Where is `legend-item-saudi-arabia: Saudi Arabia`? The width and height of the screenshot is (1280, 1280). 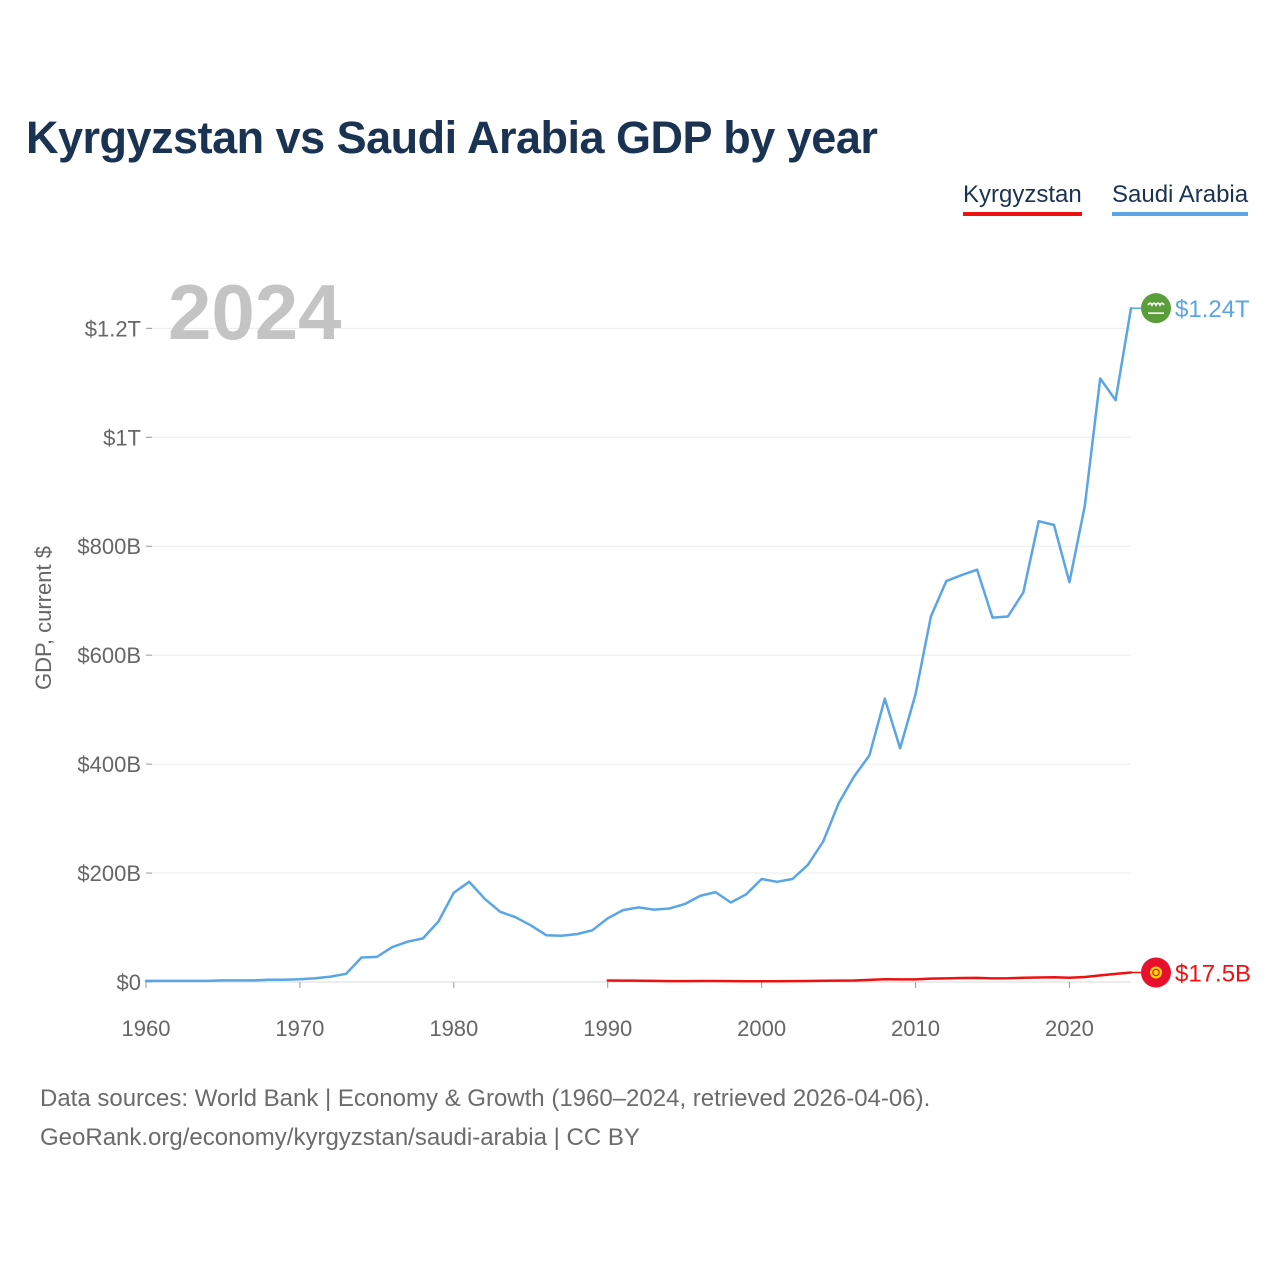
legend-item-saudi-arabia: Saudi Arabia is located at coordinates (1180, 198).